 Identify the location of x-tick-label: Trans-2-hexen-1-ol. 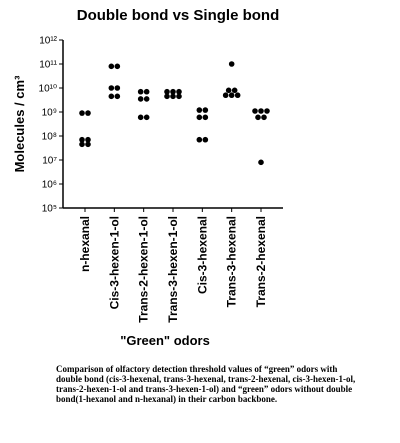
(144, 269).